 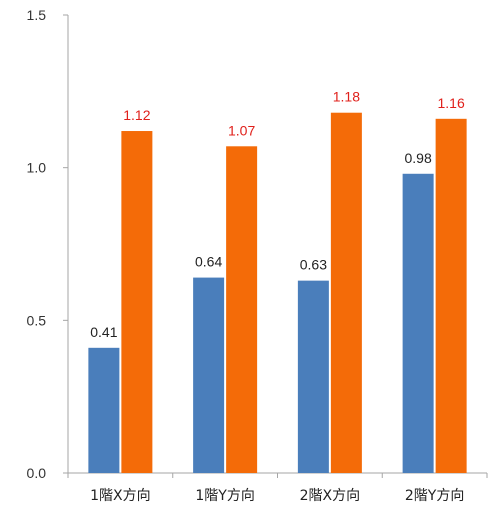 What do you see at coordinates (330, 496) in the screenshot?
I see `category-label: 2階X方向` at bounding box center [330, 496].